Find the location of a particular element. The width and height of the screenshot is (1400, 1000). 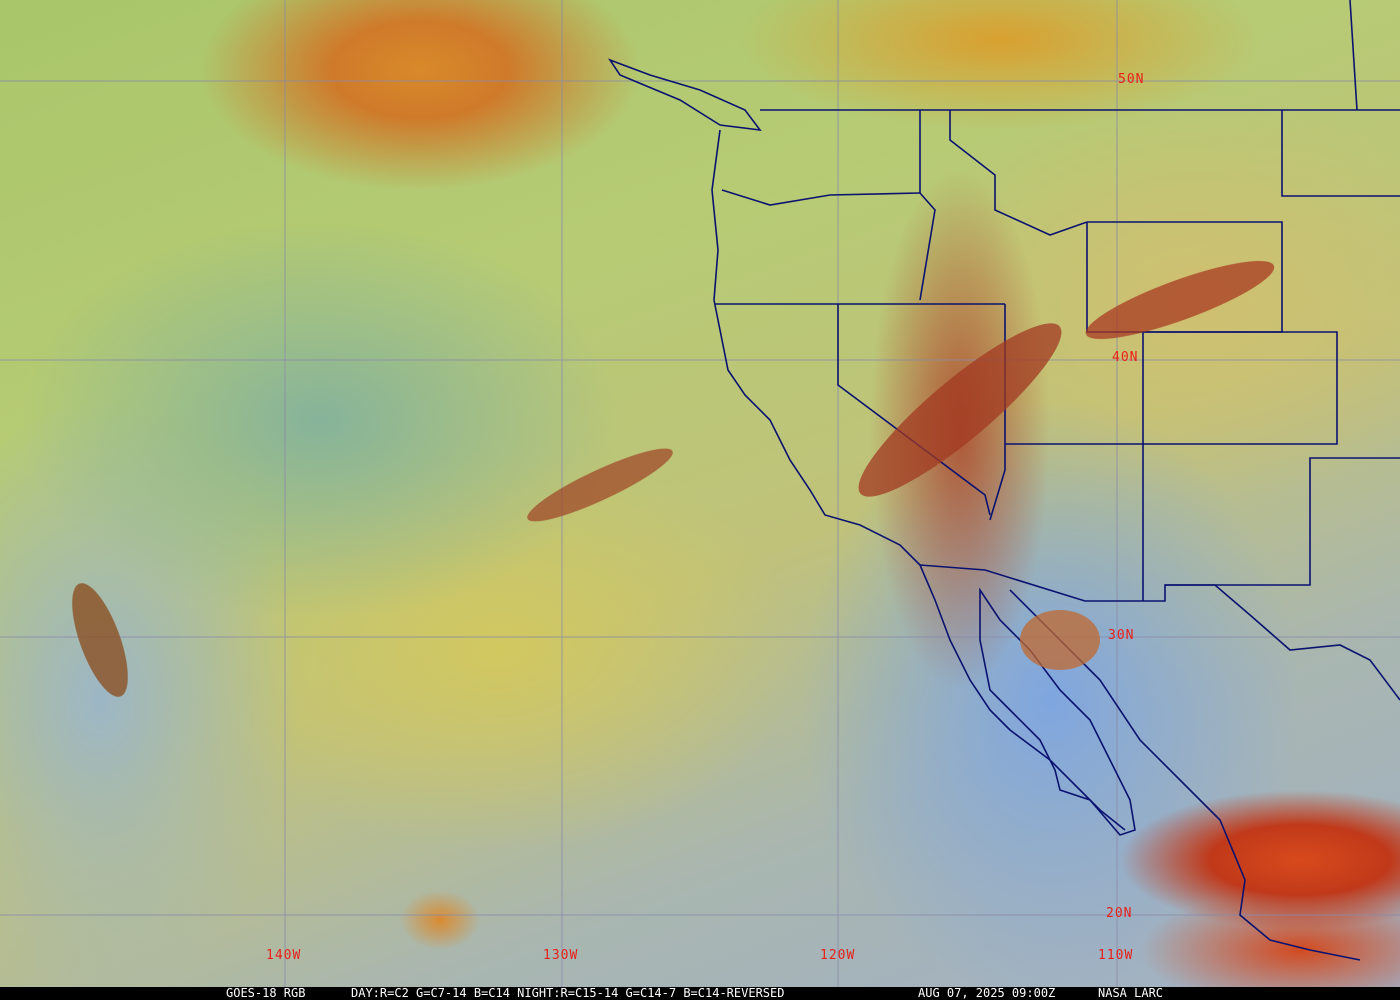

longitude-label-120w: 120W is located at coordinates (838, 955).